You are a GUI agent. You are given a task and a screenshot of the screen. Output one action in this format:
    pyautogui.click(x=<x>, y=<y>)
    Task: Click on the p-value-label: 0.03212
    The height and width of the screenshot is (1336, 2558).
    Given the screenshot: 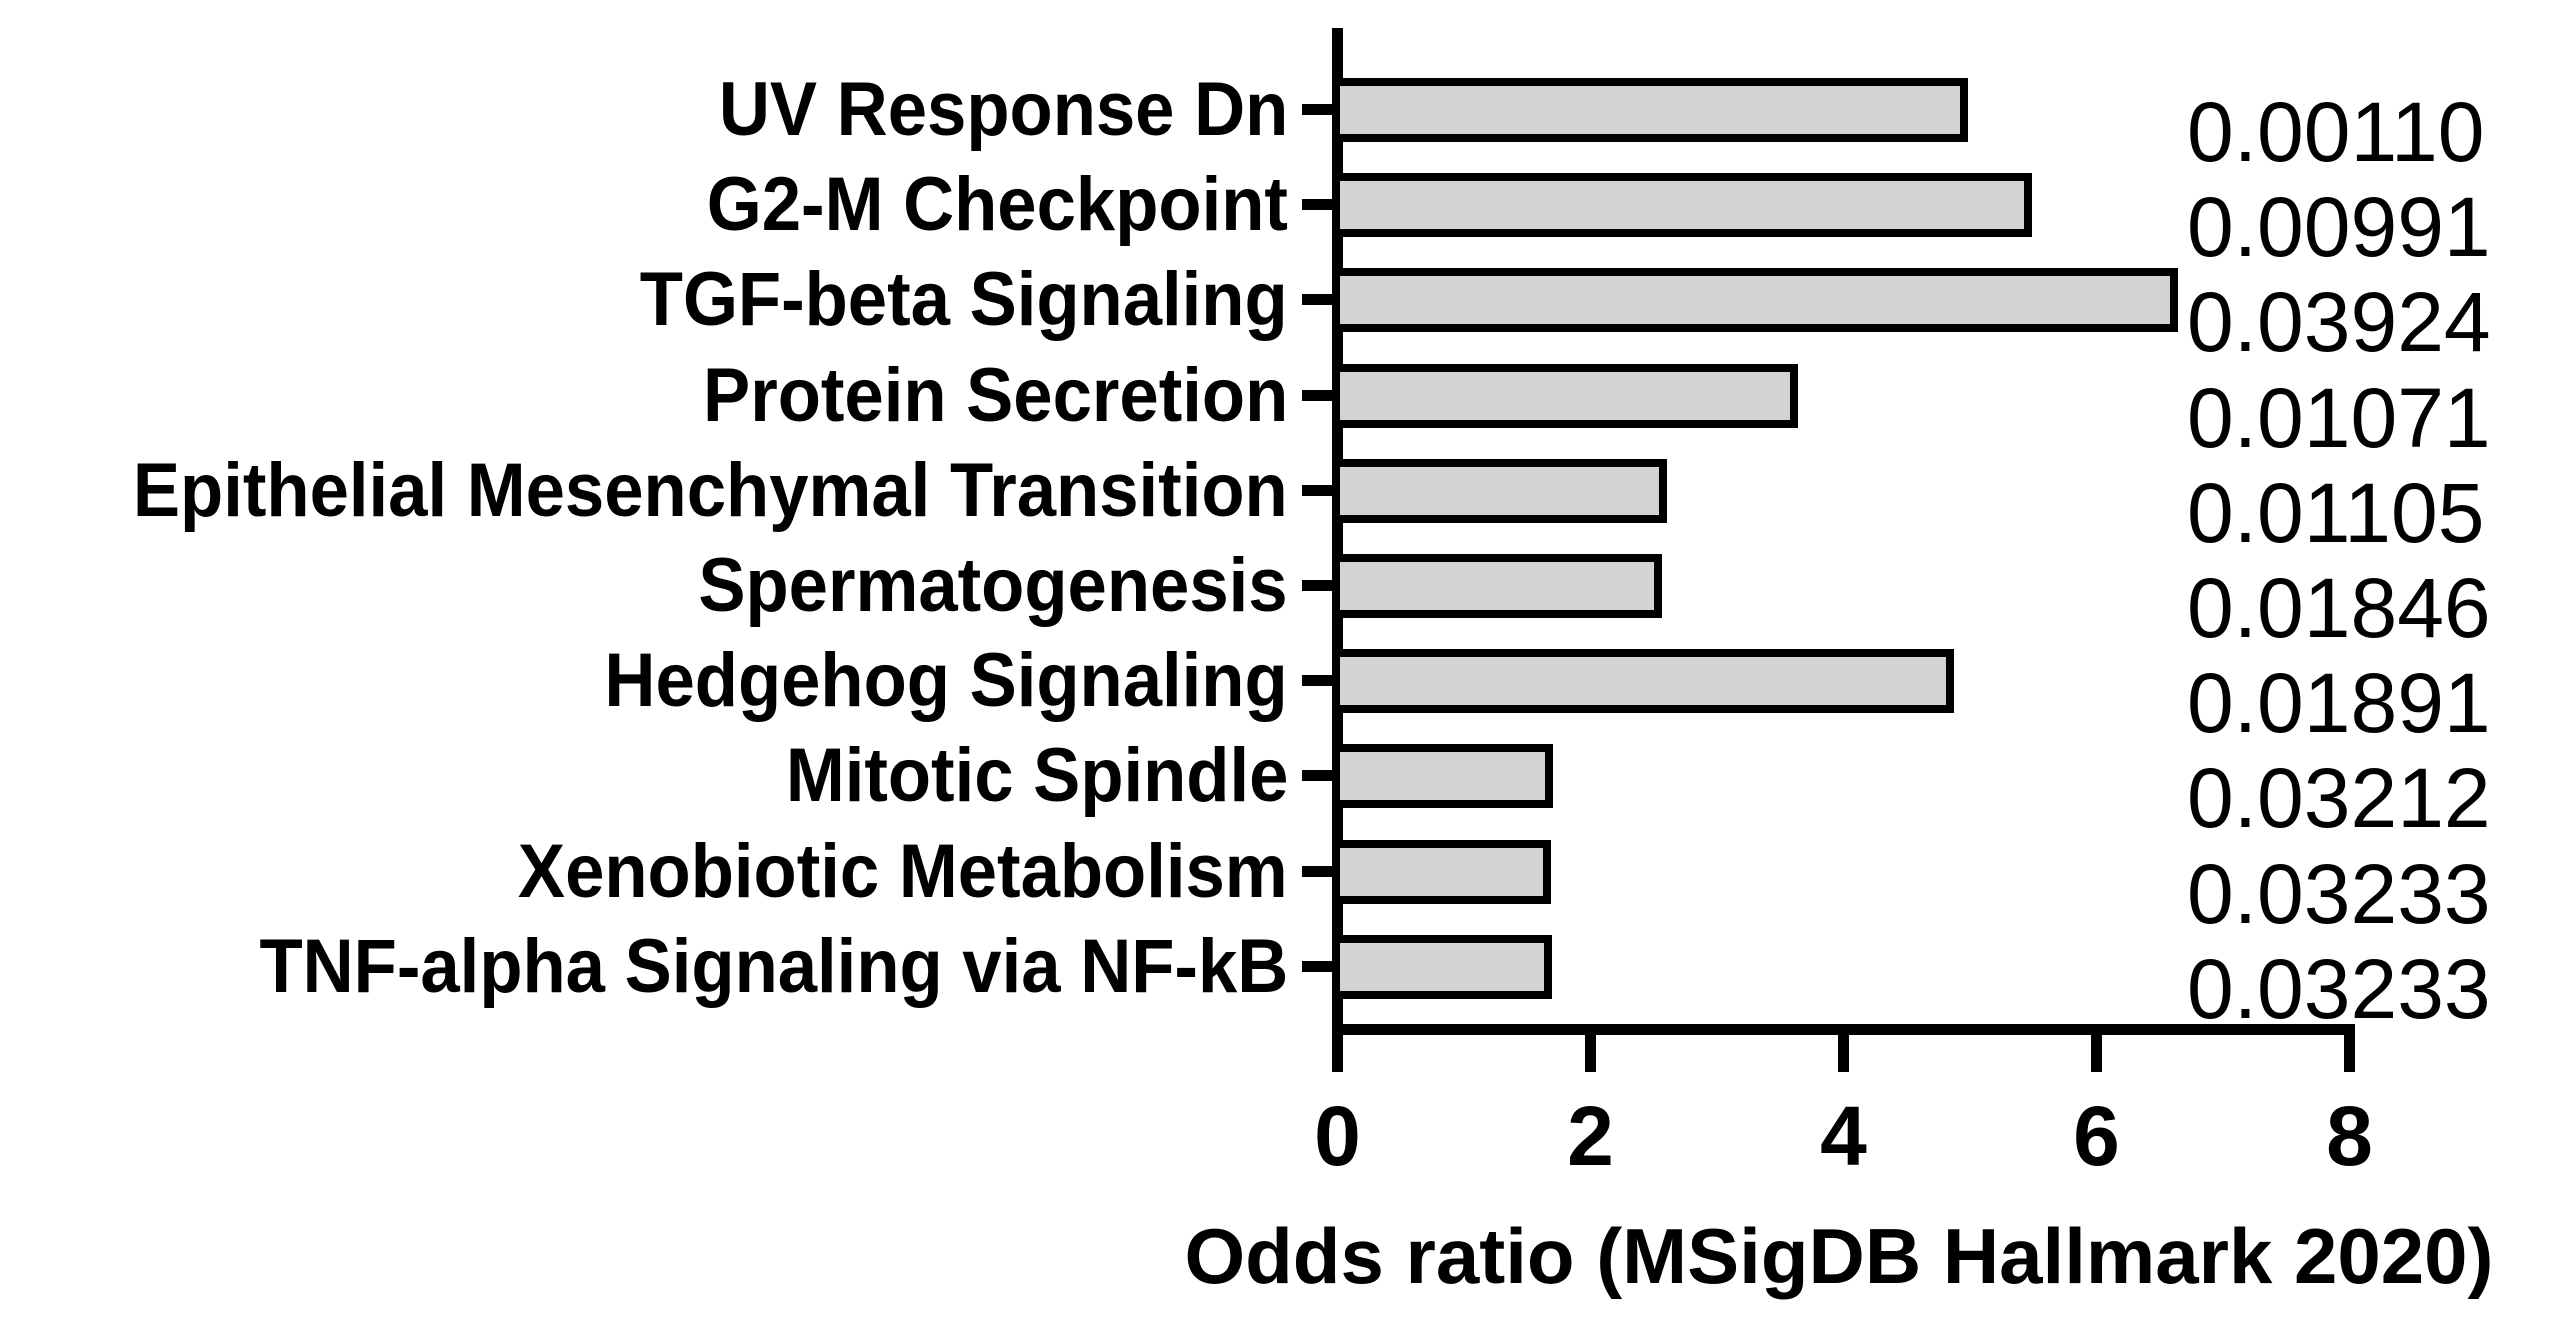 What is the action you would take?
    pyautogui.click(x=2339, y=798)
    